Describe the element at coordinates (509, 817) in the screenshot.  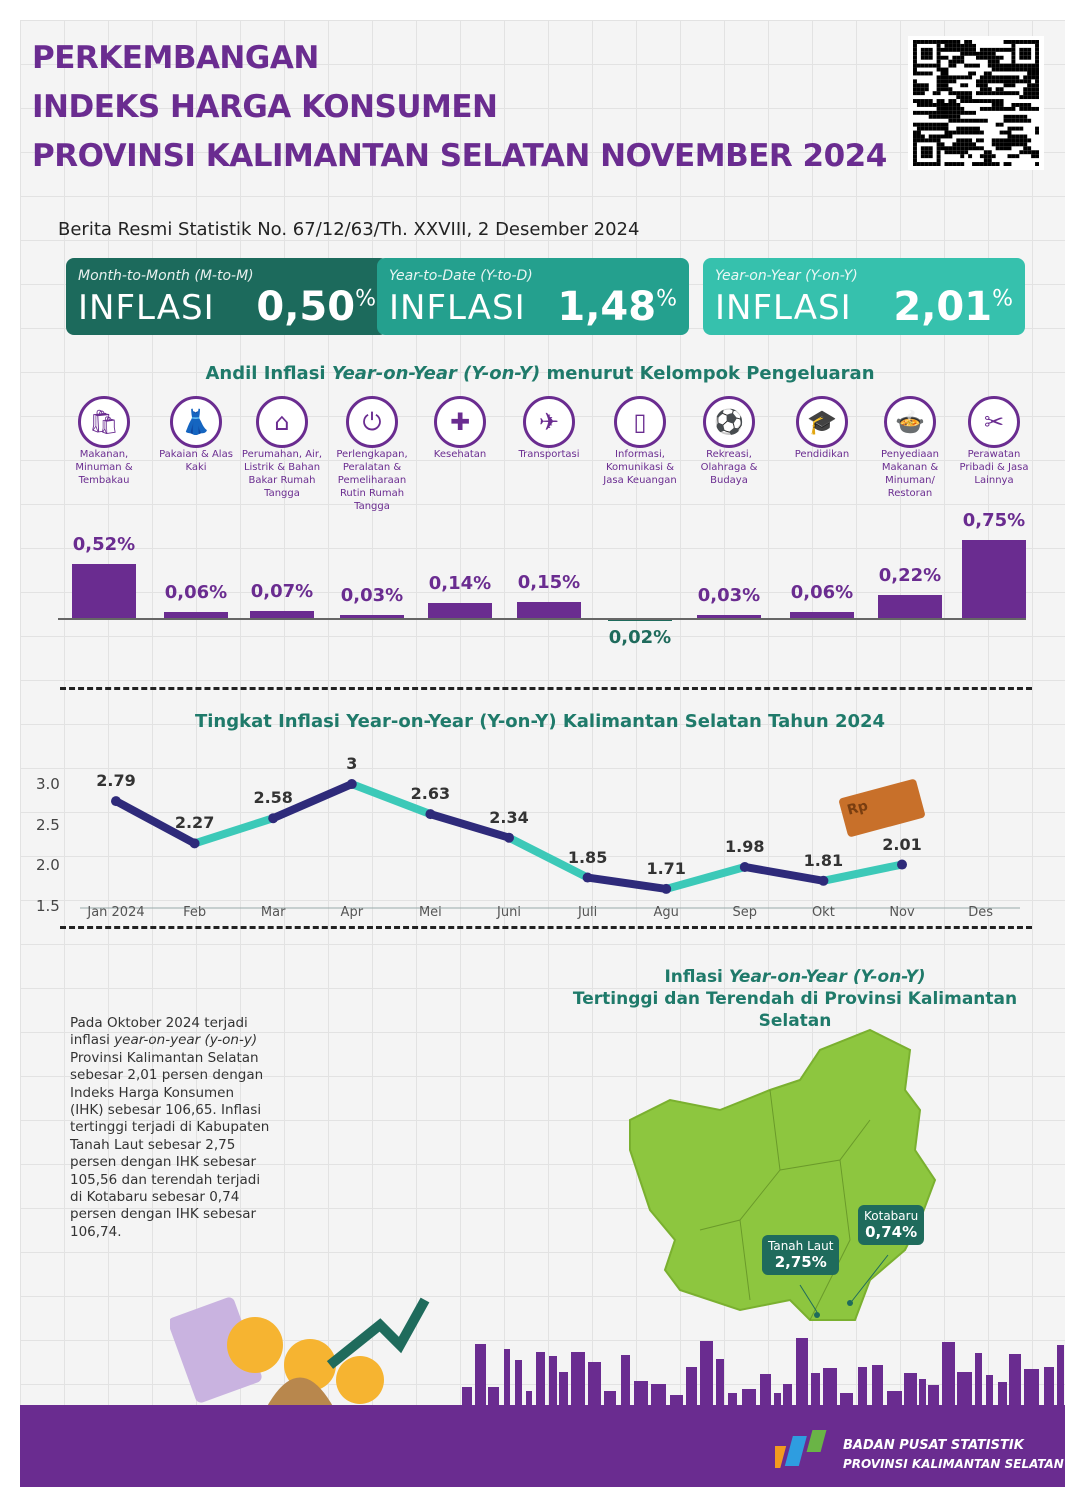
I see `point-label: 2.34` at that location.